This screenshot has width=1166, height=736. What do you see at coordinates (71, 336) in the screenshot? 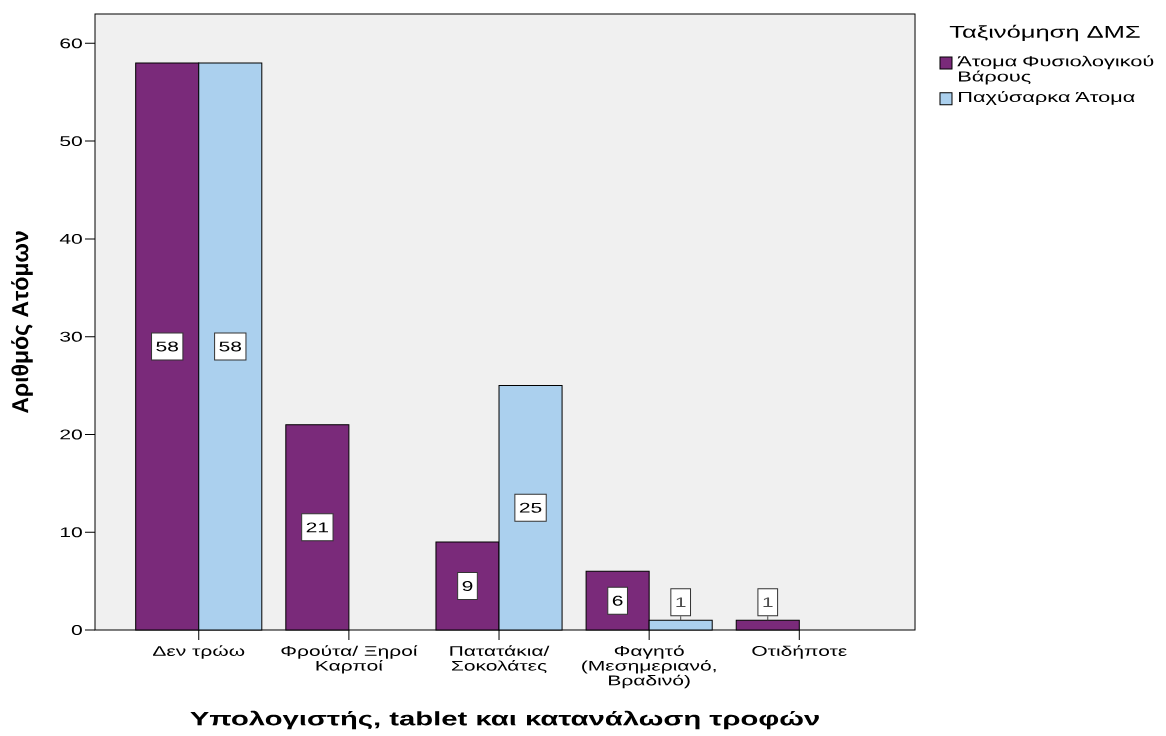
I see `y-tick-label: 30` at bounding box center [71, 336].